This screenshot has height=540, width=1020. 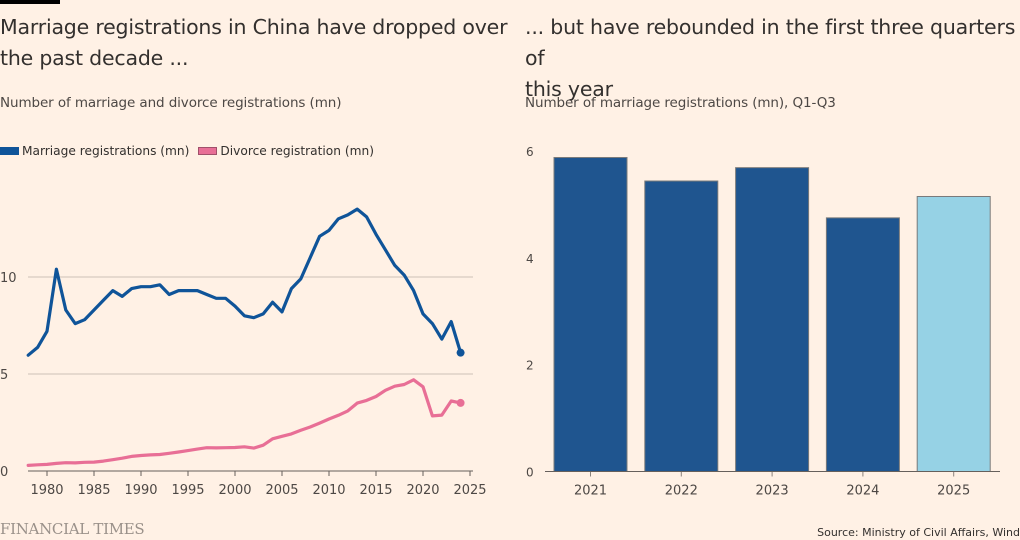 I want to click on right-title-line-2: this year, so click(x=569, y=89).